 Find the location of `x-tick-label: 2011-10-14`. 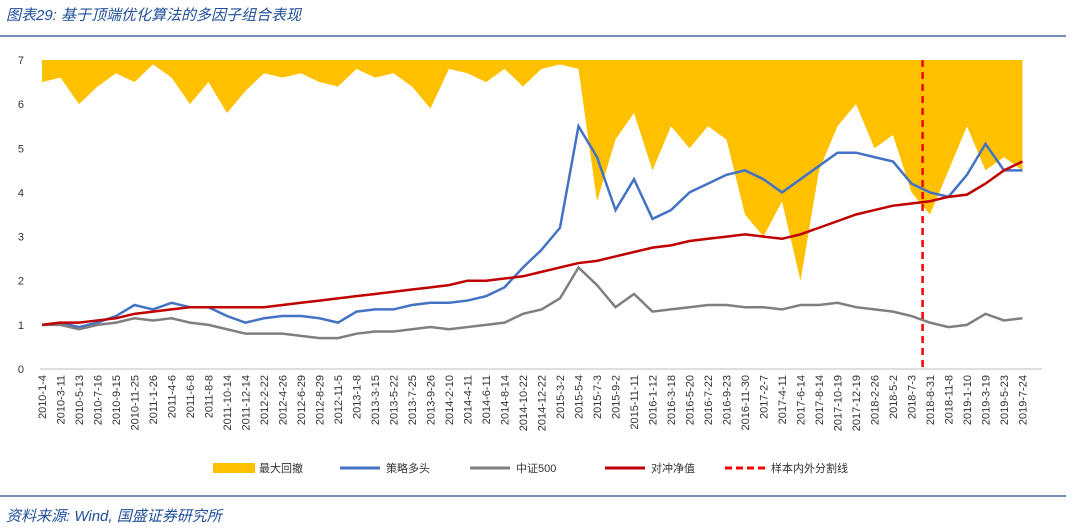

x-tick-label: 2011-10-14 is located at coordinates (228, 402).